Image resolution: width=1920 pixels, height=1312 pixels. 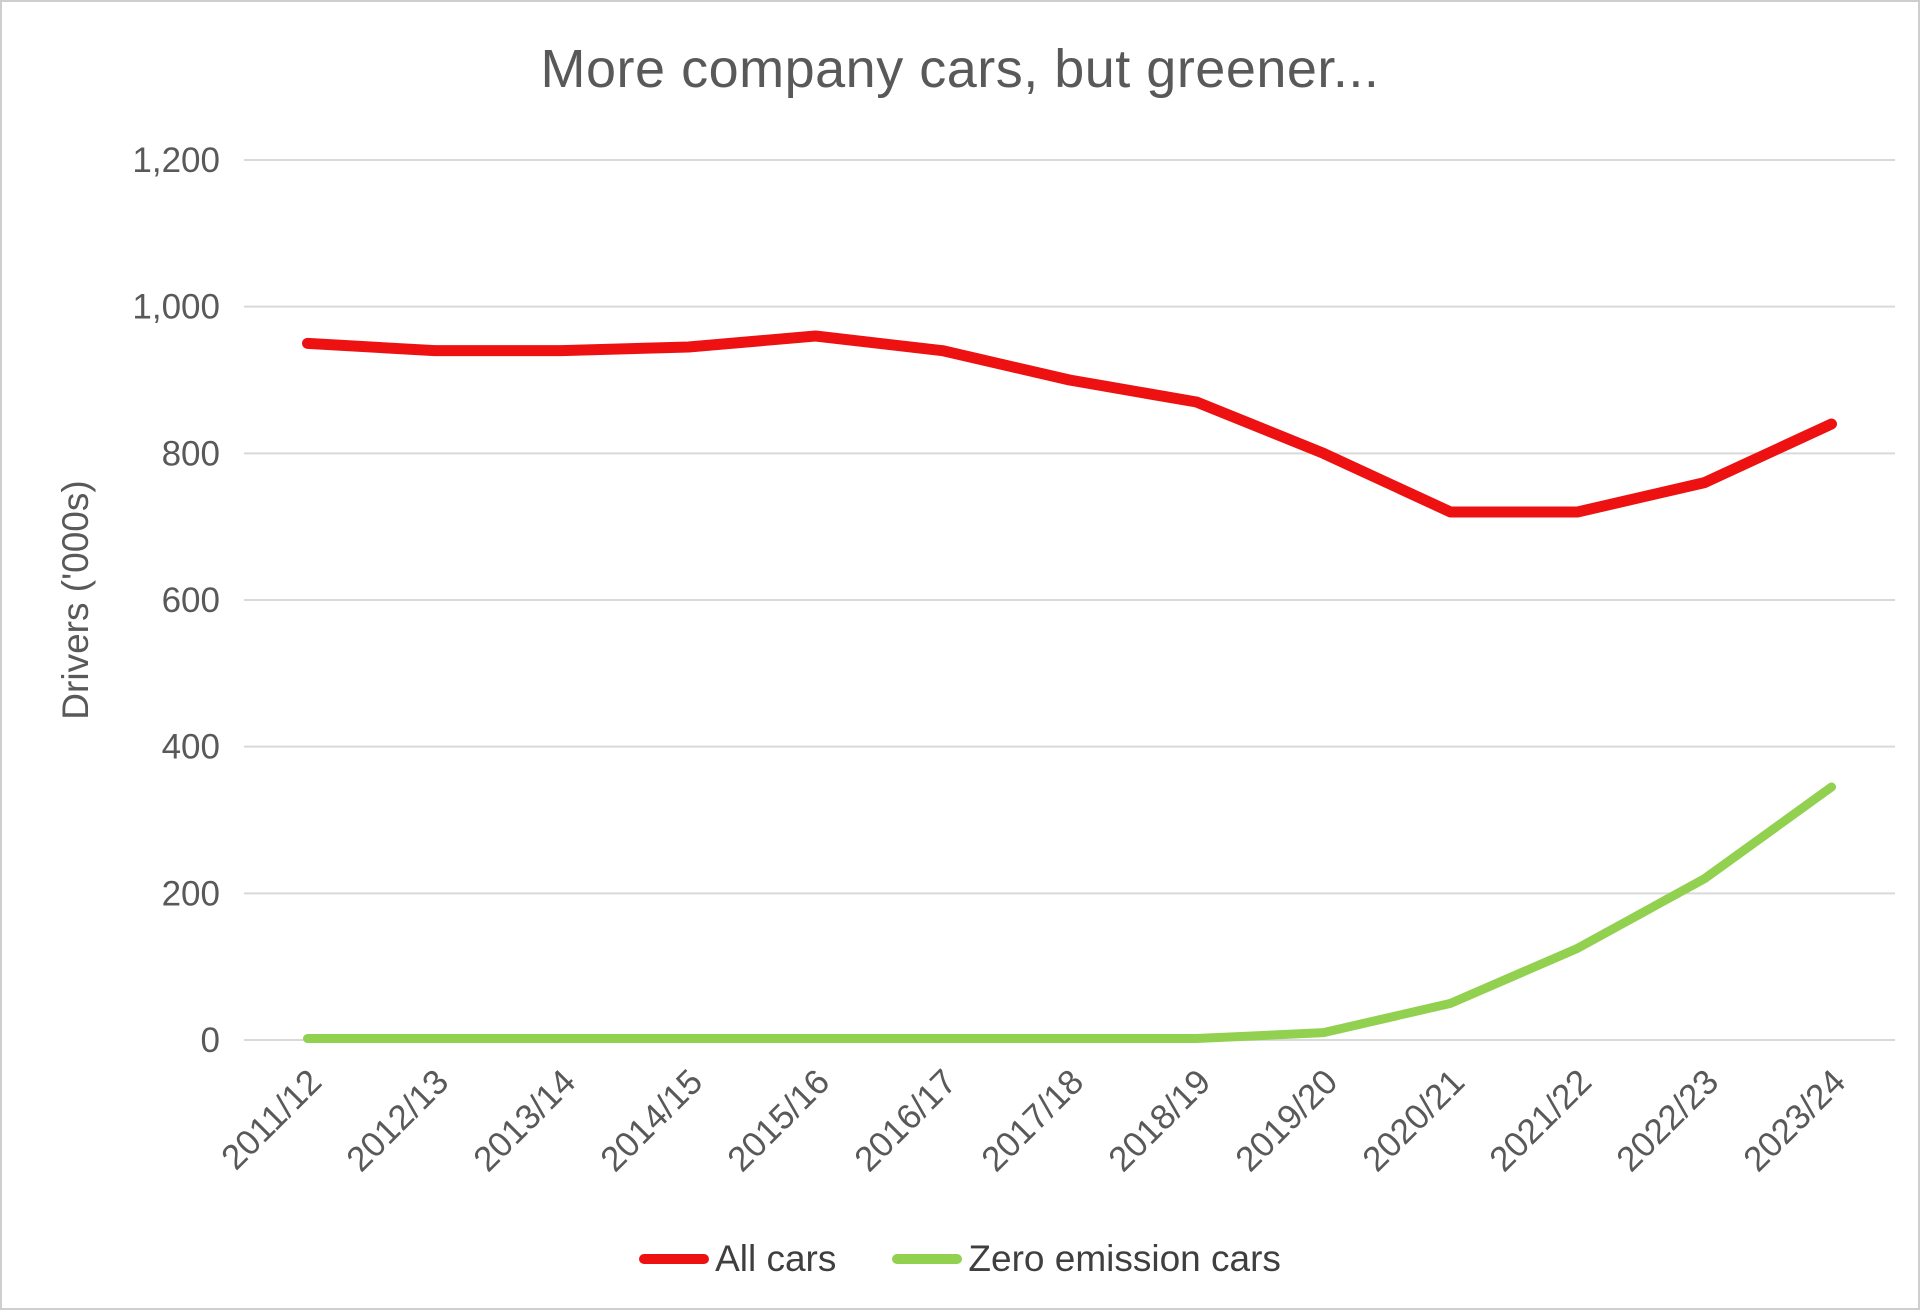 I want to click on x-tick-label: 2016/17, so click(x=905, y=1120).